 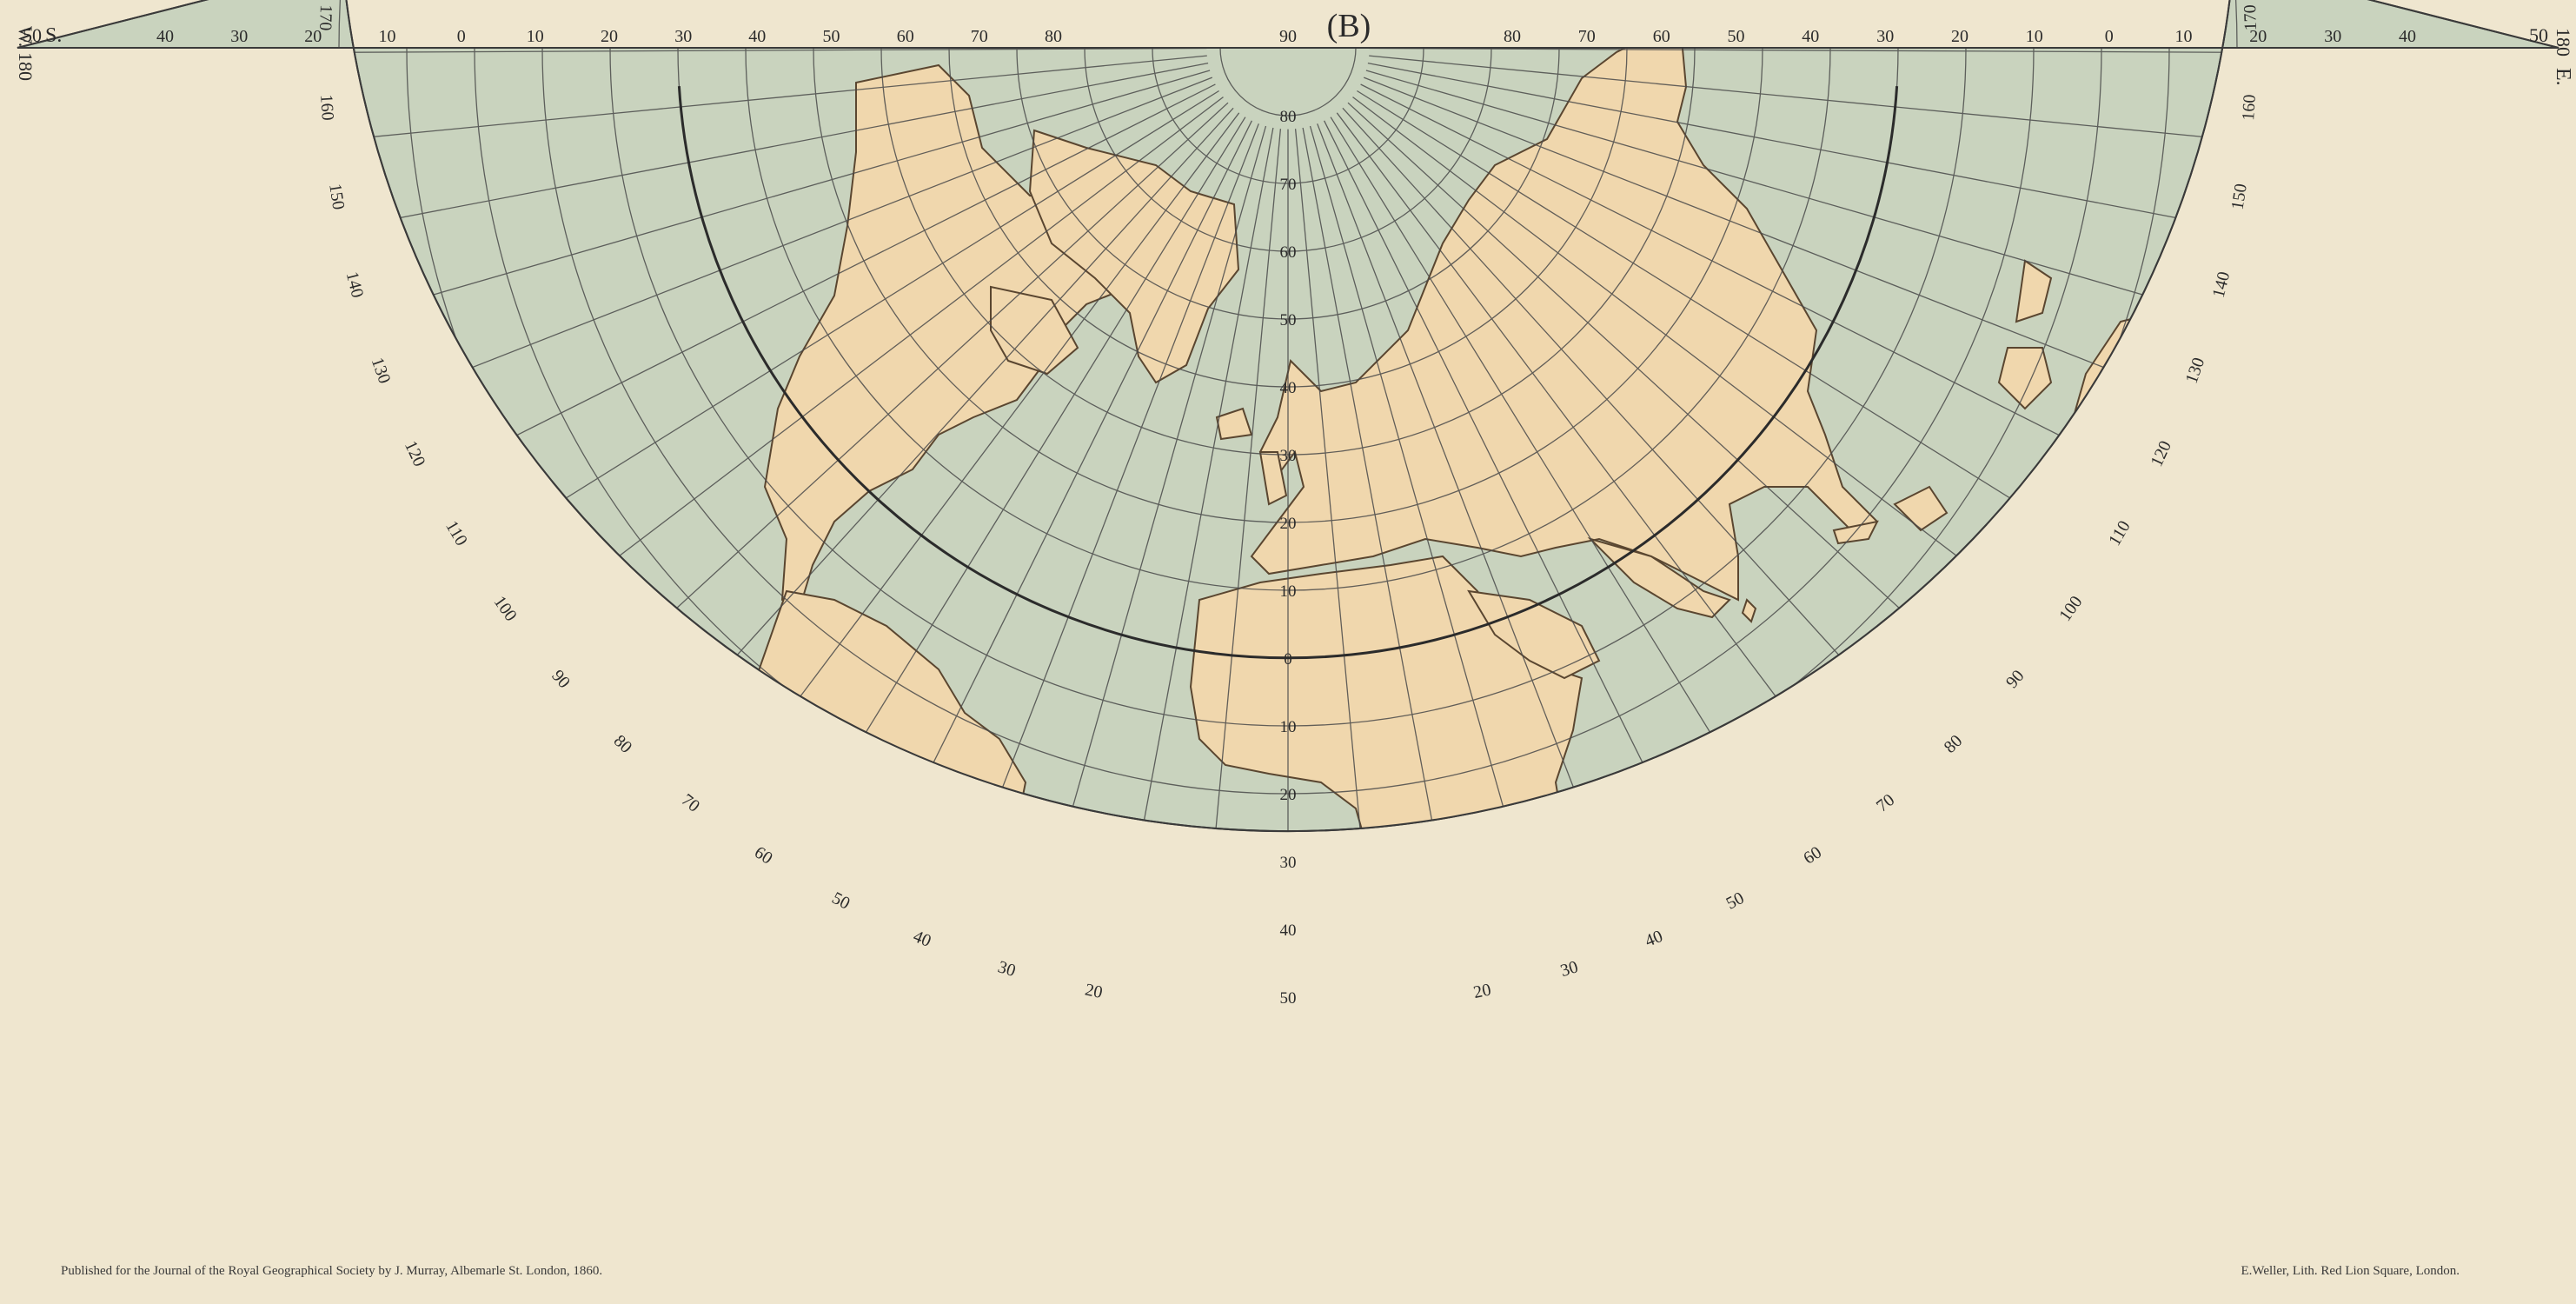 What do you see at coordinates (1053, 36) in the screenshot?
I see `top-meridian-label: 80` at bounding box center [1053, 36].